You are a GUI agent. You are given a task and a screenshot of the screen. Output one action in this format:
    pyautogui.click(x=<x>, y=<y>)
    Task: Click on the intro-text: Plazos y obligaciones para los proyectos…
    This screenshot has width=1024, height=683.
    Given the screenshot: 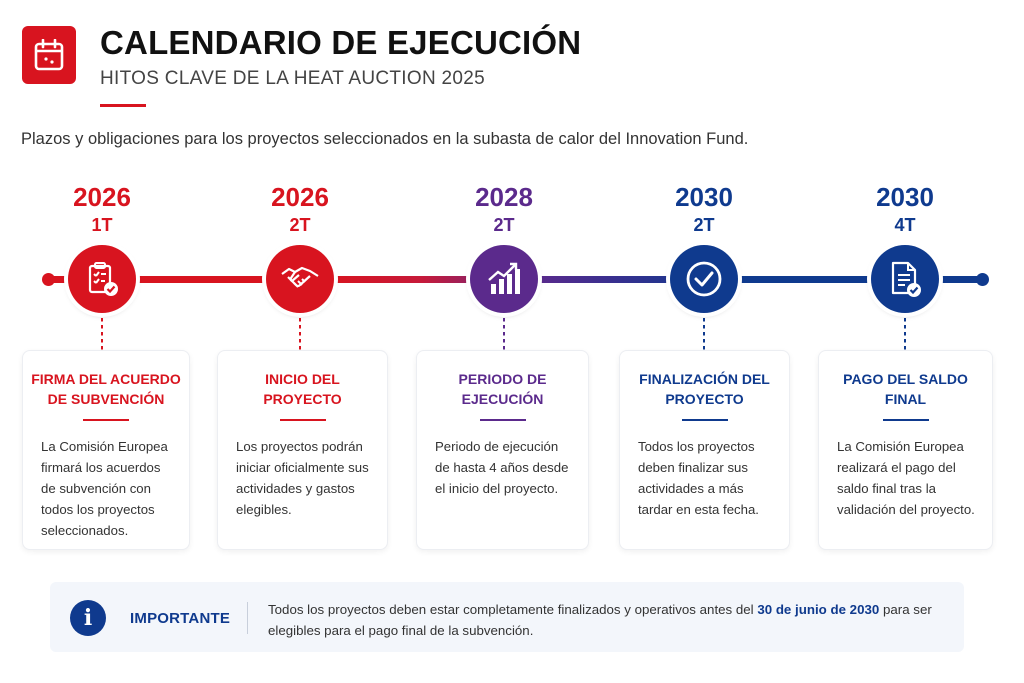 What is the action you would take?
    pyautogui.click(x=385, y=139)
    